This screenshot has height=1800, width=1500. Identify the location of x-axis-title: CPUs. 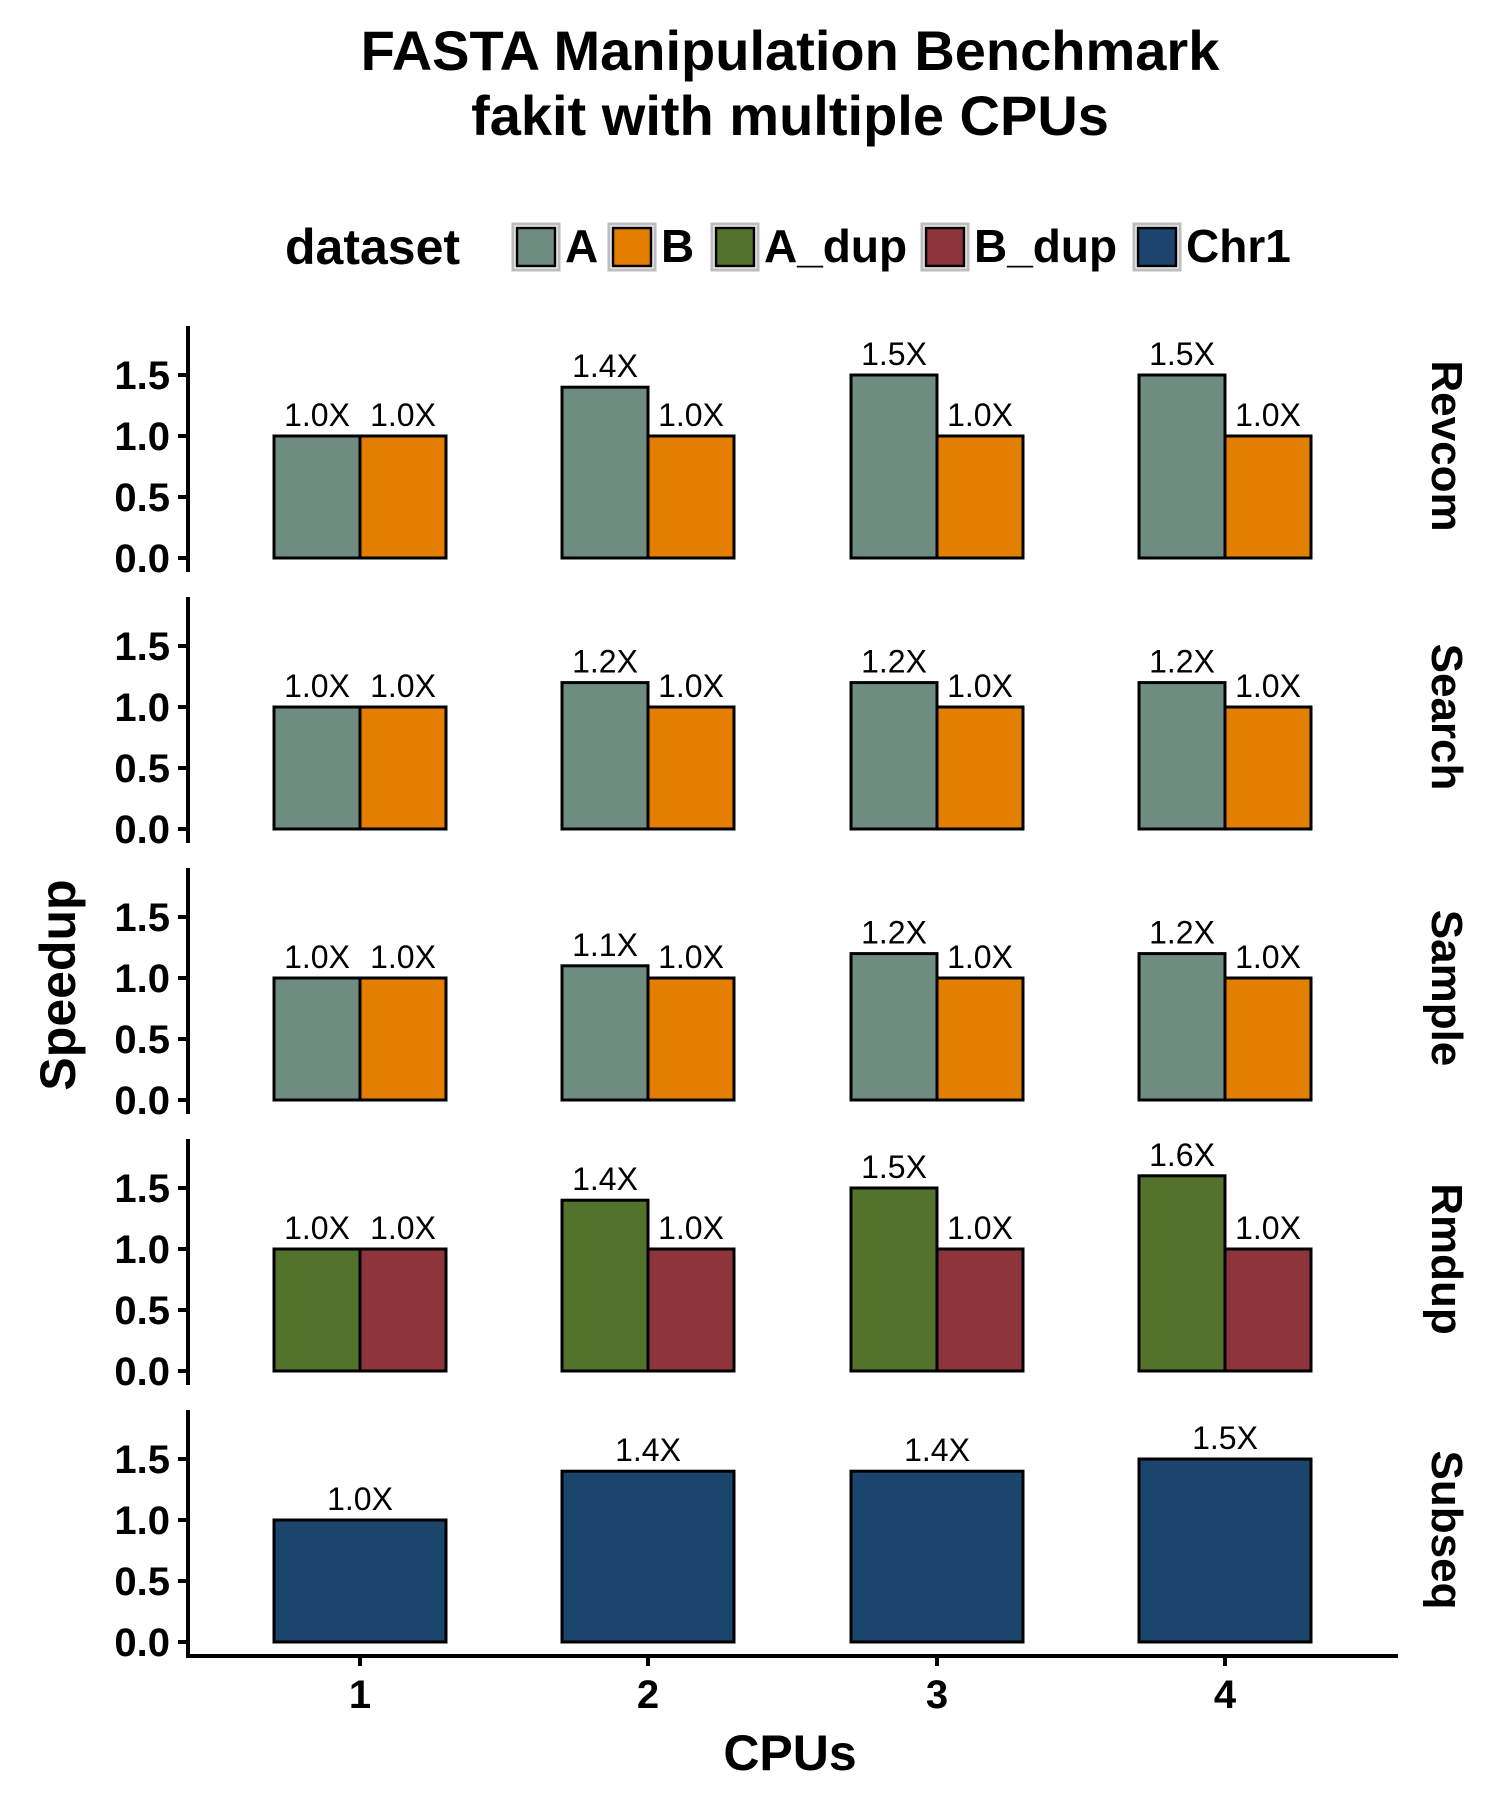
(789, 1753).